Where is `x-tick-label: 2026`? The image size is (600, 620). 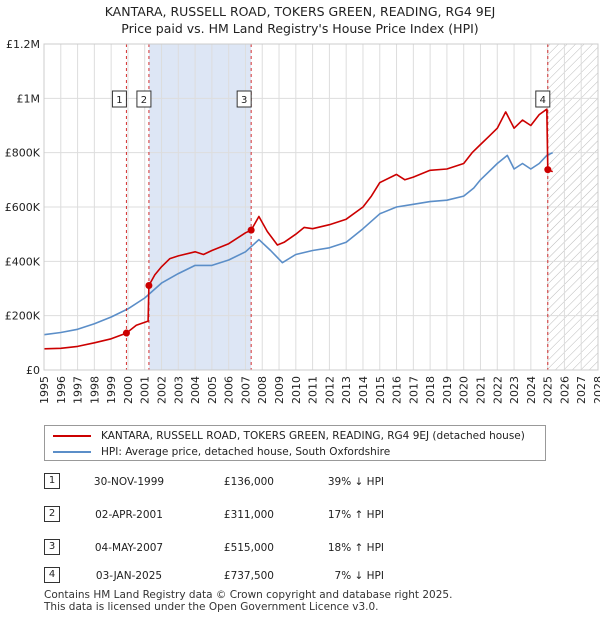 x-tick-label: 2026 is located at coordinates (564, 390).